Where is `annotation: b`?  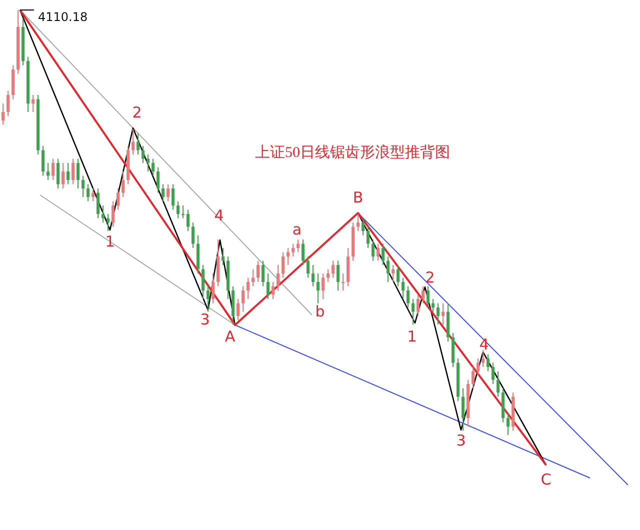 annotation: b is located at coordinates (320, 311).